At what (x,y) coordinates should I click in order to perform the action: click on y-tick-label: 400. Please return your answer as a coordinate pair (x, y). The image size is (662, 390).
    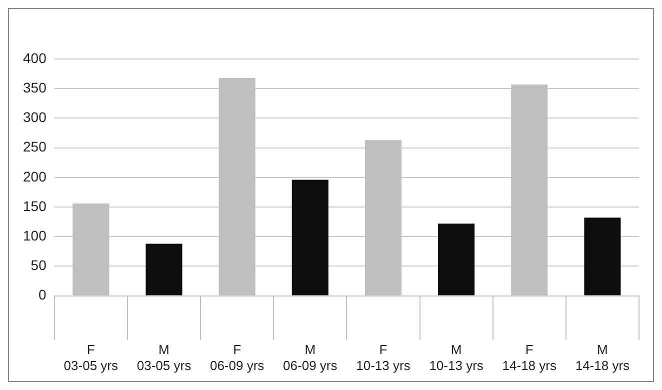
    Looking at the image, I should click on (35, 58).